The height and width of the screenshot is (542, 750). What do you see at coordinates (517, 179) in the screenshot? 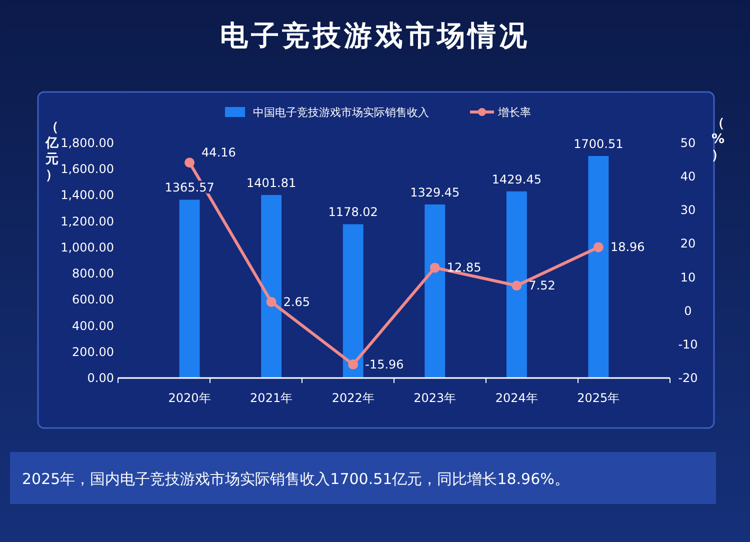
I see `data-label: 1429.45` at bounding box center [517, 179].